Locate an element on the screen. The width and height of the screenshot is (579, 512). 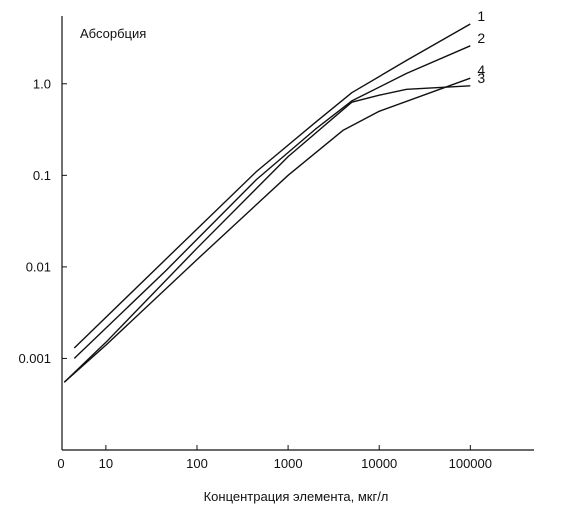
y-tick-label: 0.01 is located at coordinates (38, 266).